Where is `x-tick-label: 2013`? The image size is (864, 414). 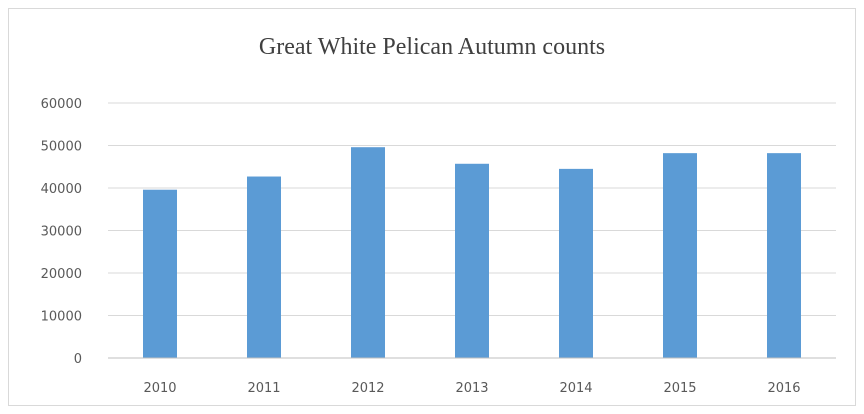 x-tick-label: 2013 is located at coordinates (471, 388).